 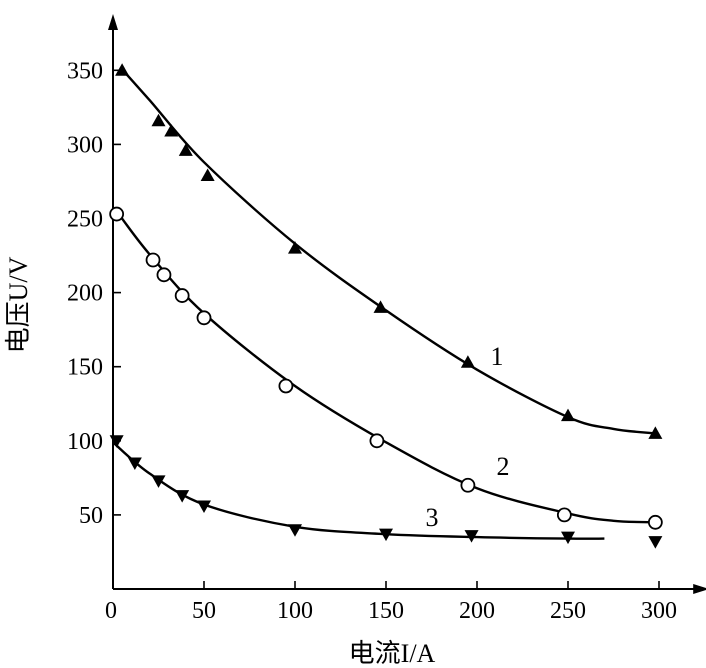 I want to click on y-tick-label: 250, so click(x=85, y=220).